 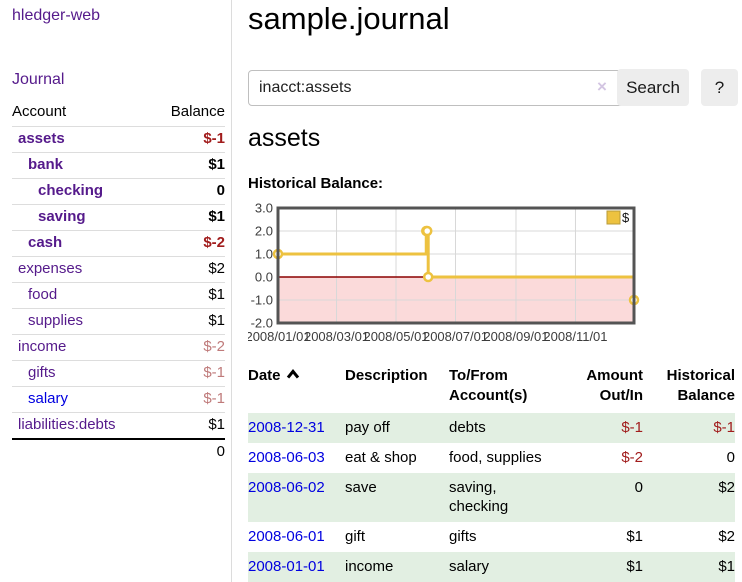 I want to click on svg-text: 2008/09/01, so click(x=515, y=336).